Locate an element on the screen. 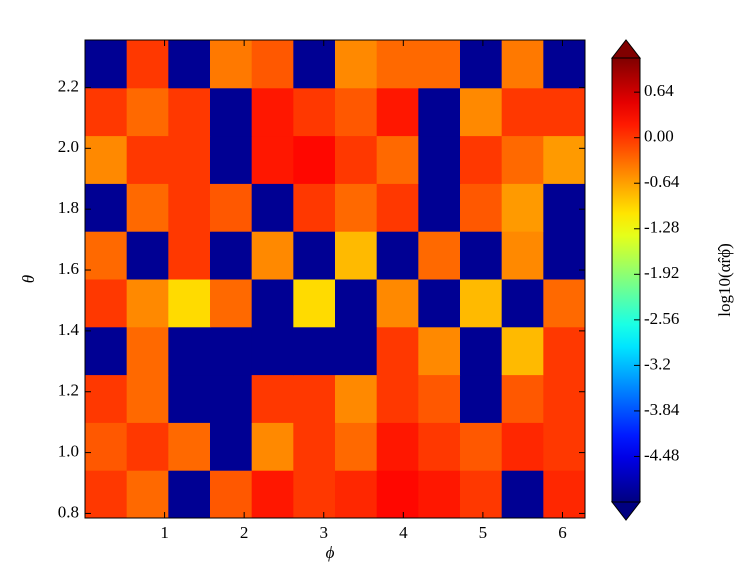  y-tick-label: 2.2 is located at coordinates (68, 85).